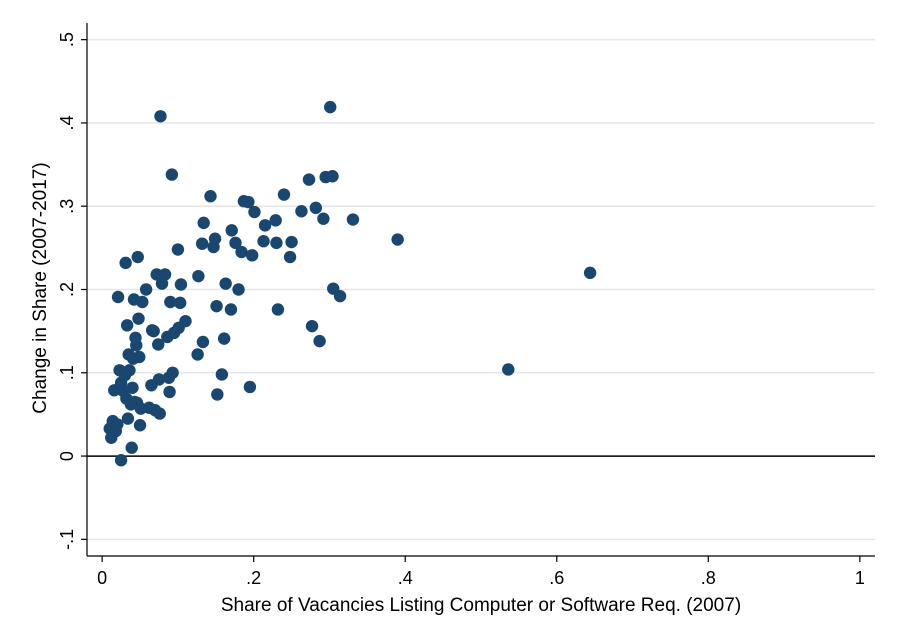 The width and height of the screenshot is (898, 642). What do you see at coordinates (67, 122) in the screenshot?
I see `y-tick-label: .4` at bounding box center [67, 122].